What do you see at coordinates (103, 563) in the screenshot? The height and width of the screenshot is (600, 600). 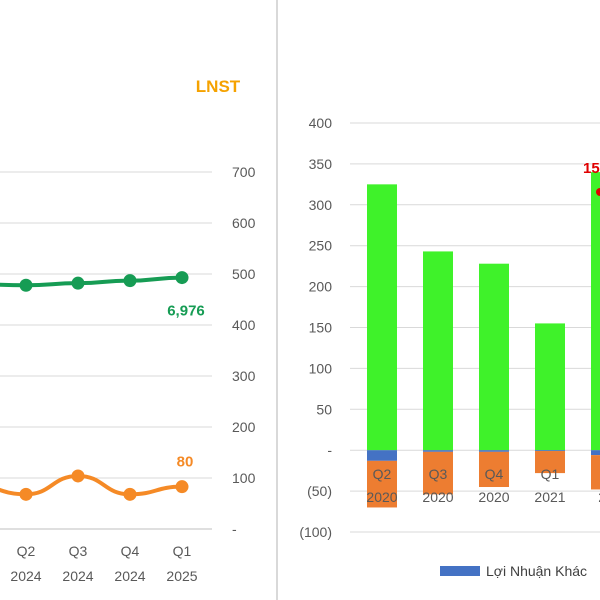 I see `left-x-axis-labels: Q2 2024 Q3 2024 Q4 2024 Q1 2025` at bounding box center [103, 563].